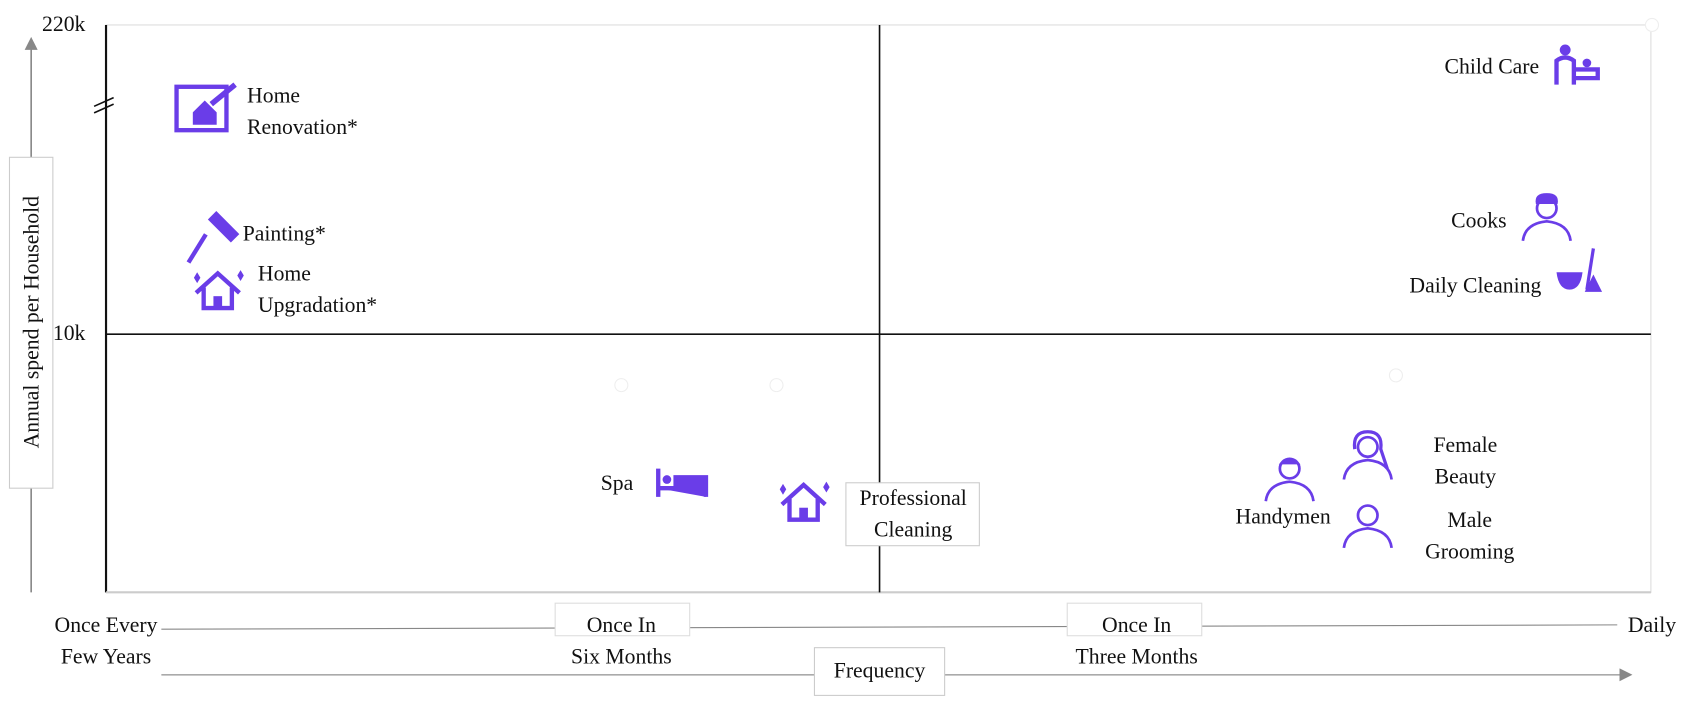  I want to click on x-tick-label: Six Months, so click(621, 657).